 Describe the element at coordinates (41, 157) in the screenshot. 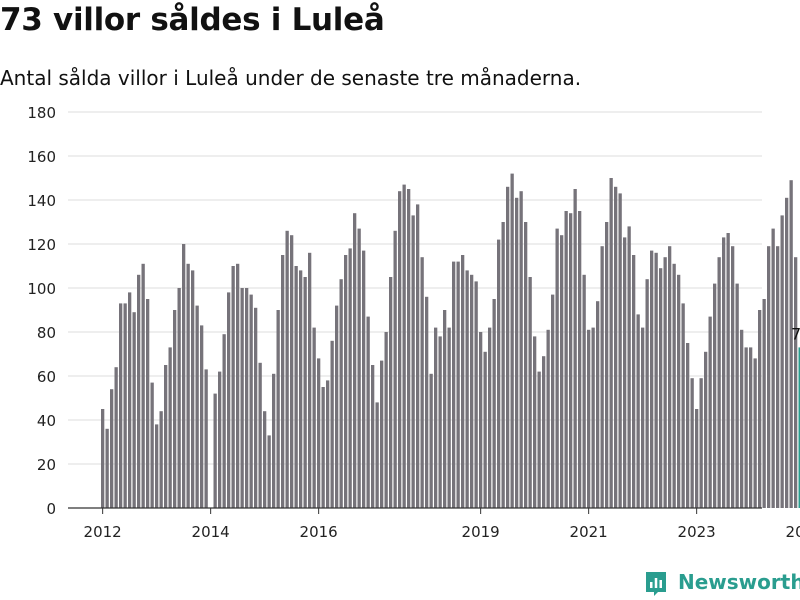

I see `y-tick-label: 160` at that location.